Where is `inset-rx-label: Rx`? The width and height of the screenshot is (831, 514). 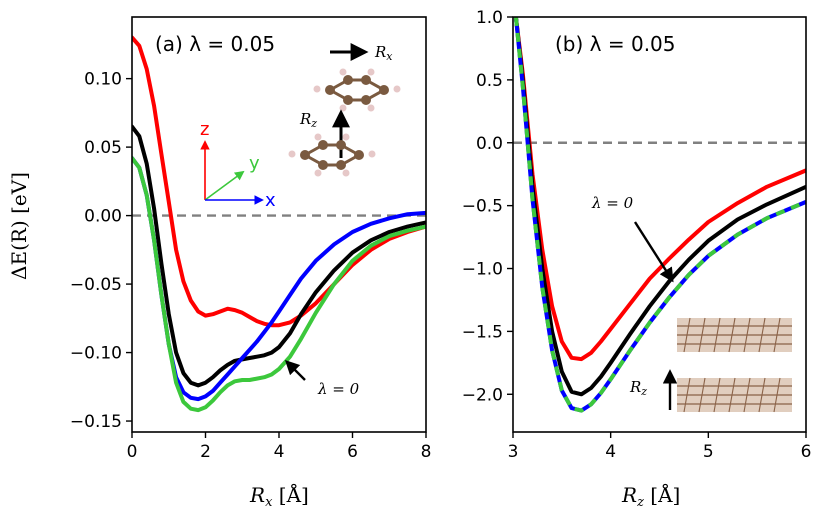
inset-rx-label: Rx is located at coordinates (383, 53).